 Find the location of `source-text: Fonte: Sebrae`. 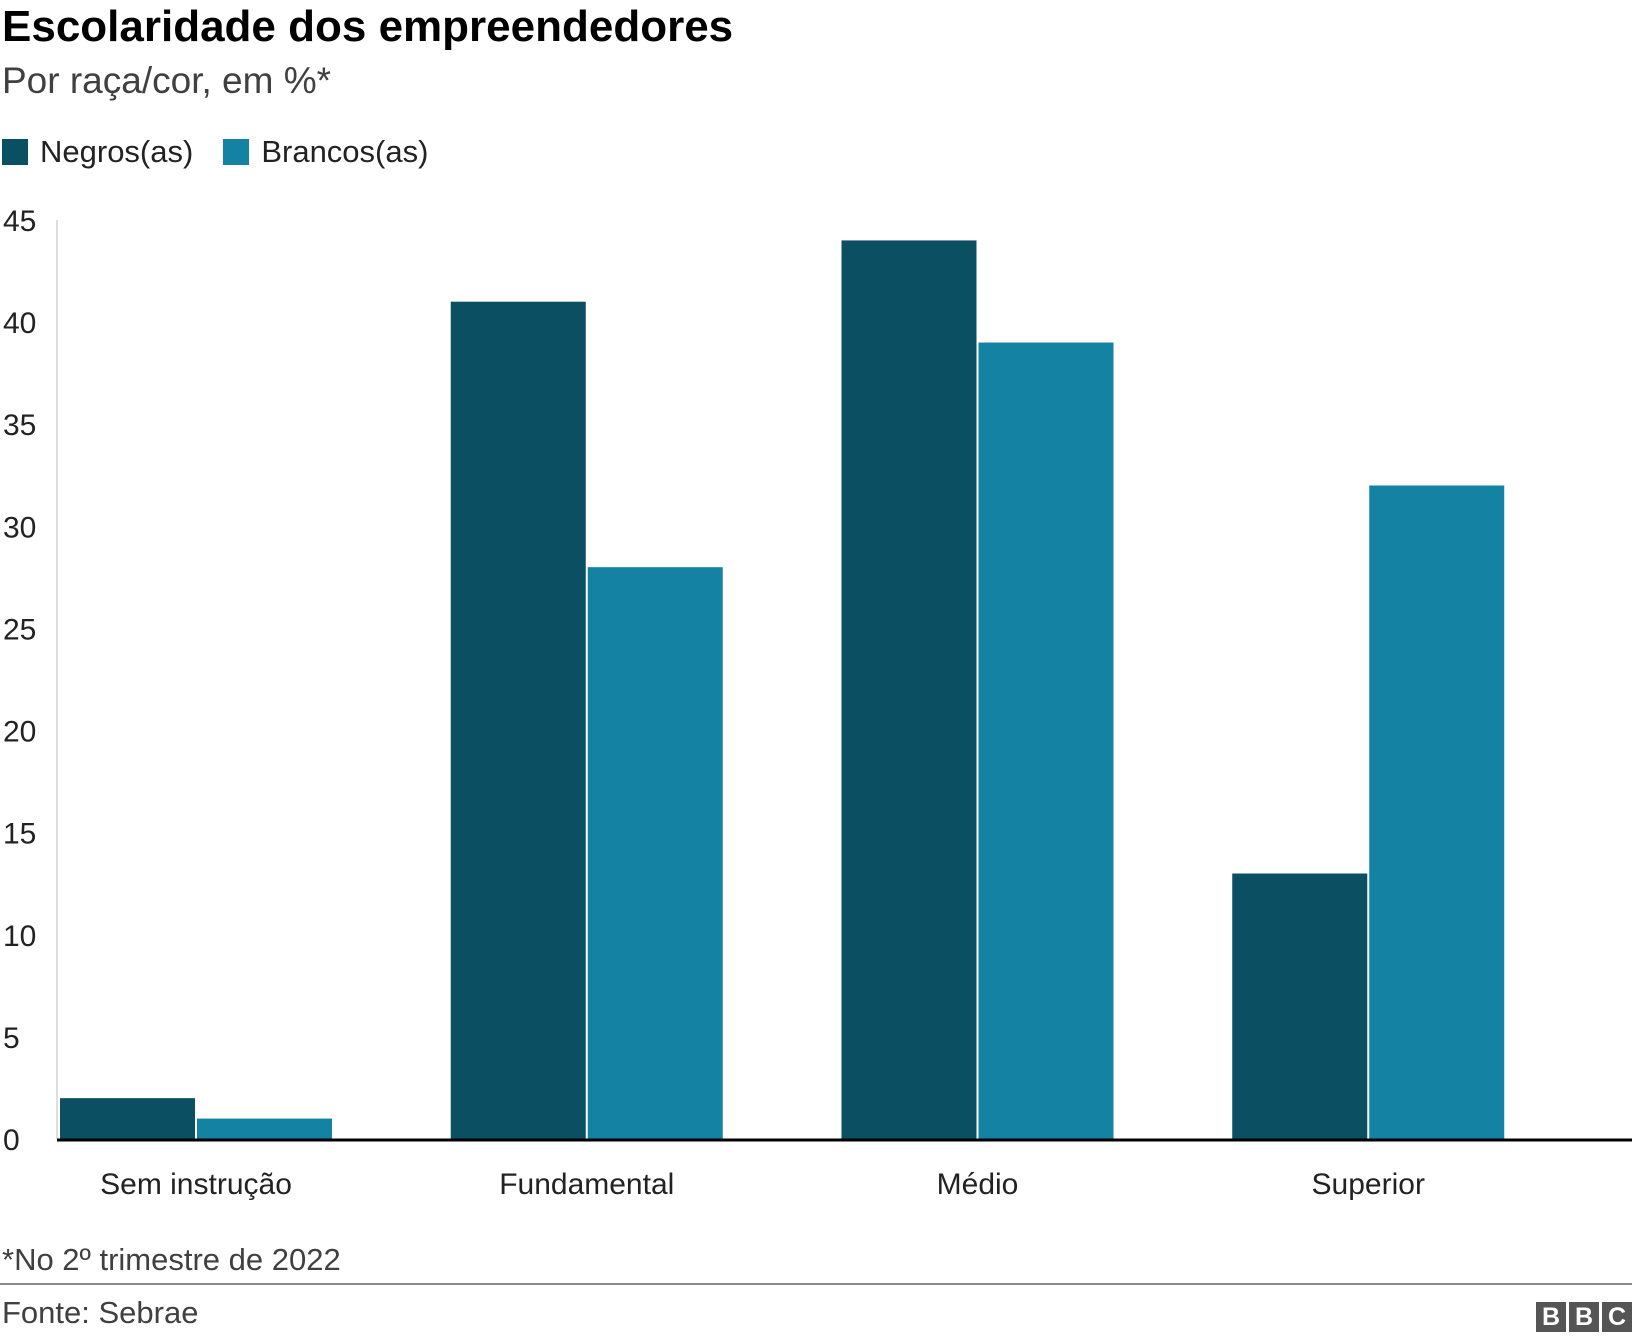

source-text: Fonte: Sebrae is located at coordinates (100, 1312).